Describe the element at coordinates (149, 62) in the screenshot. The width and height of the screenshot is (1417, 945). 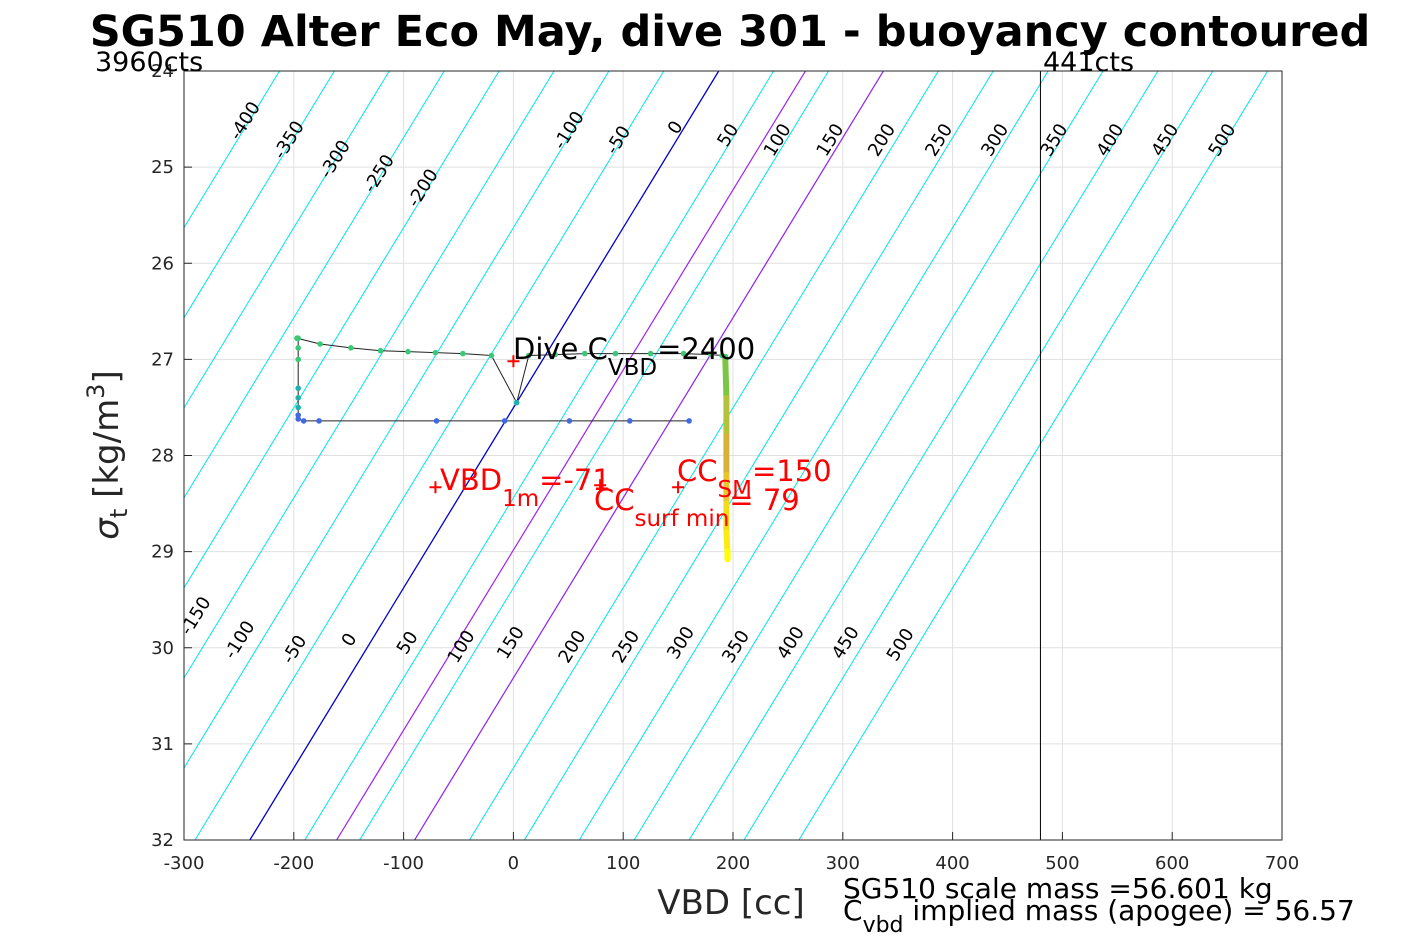
I see `left-counts-label: 3960cts` at that location.